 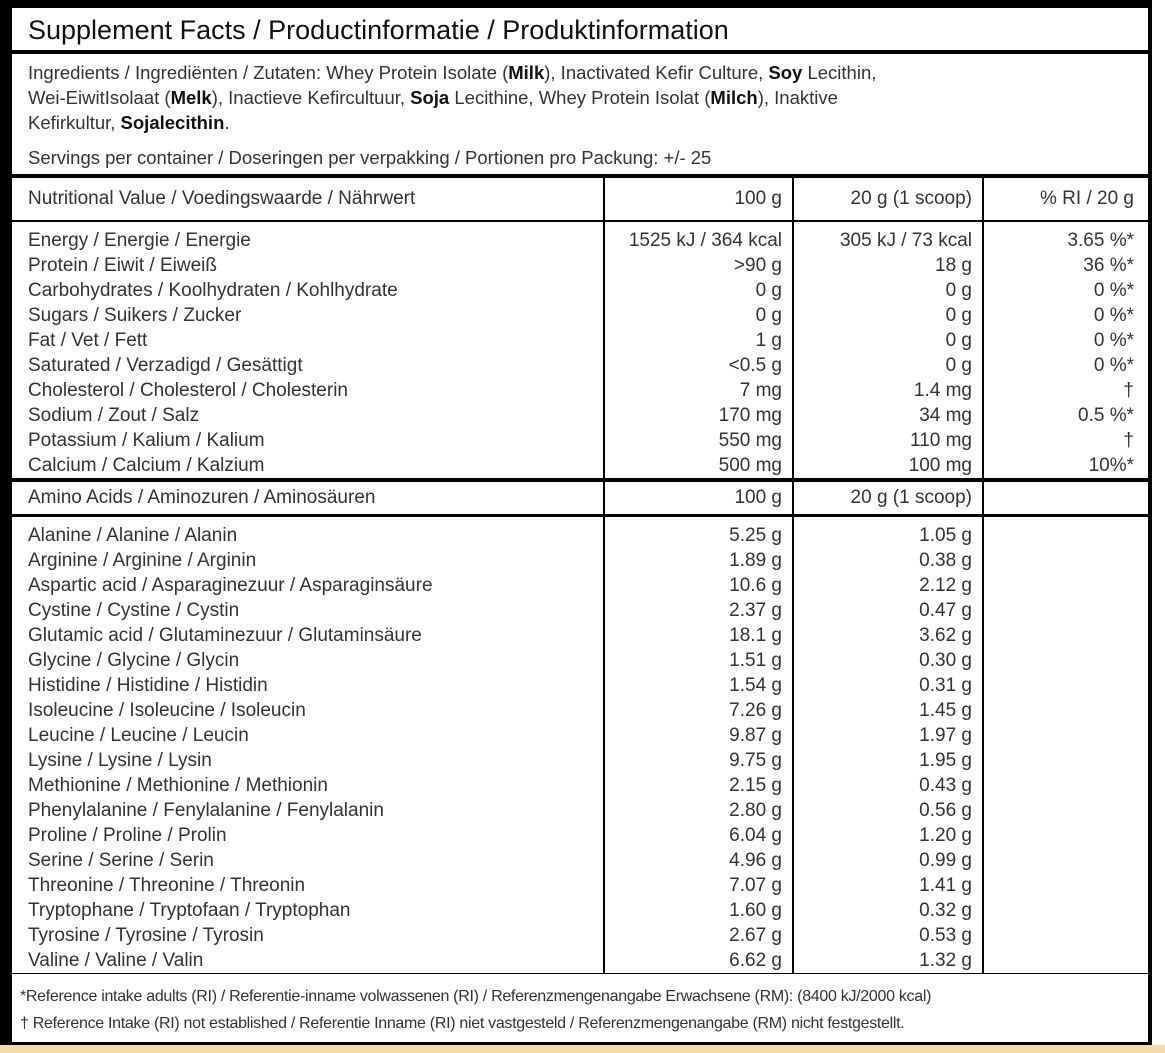 I want to click on amino-value-100g: 10.6 g, so click(x=755, y=585).